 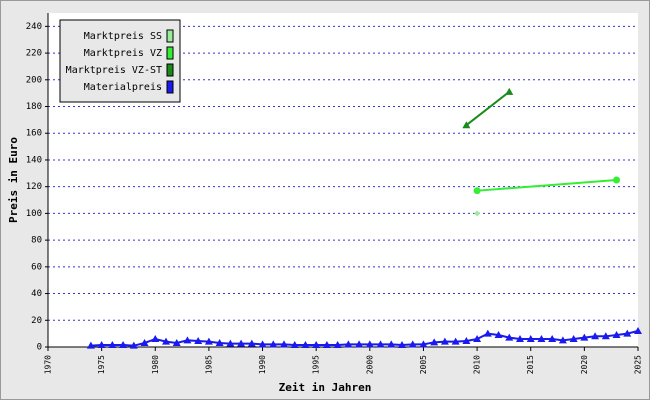 I want to click on legend-box, so click(x=120, y=61).